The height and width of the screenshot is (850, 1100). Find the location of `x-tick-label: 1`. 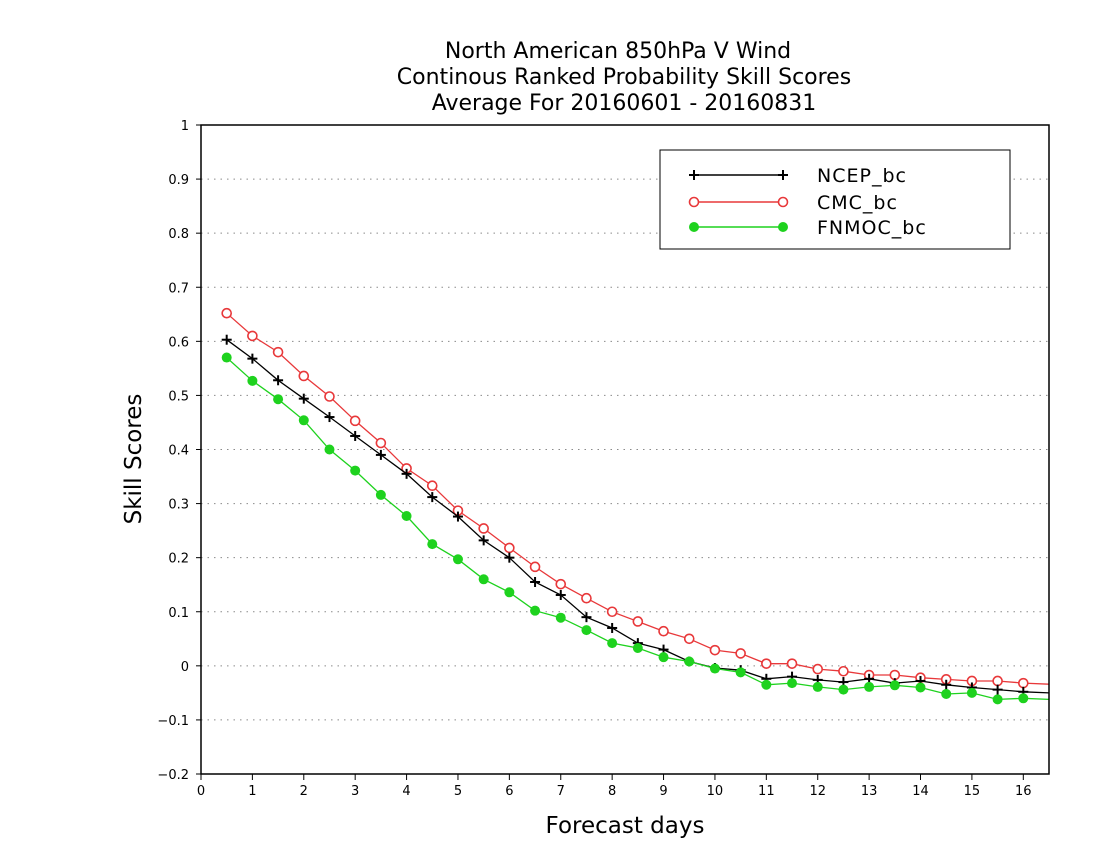

x-tick-label: 1 is located at coordinates (252, 791).